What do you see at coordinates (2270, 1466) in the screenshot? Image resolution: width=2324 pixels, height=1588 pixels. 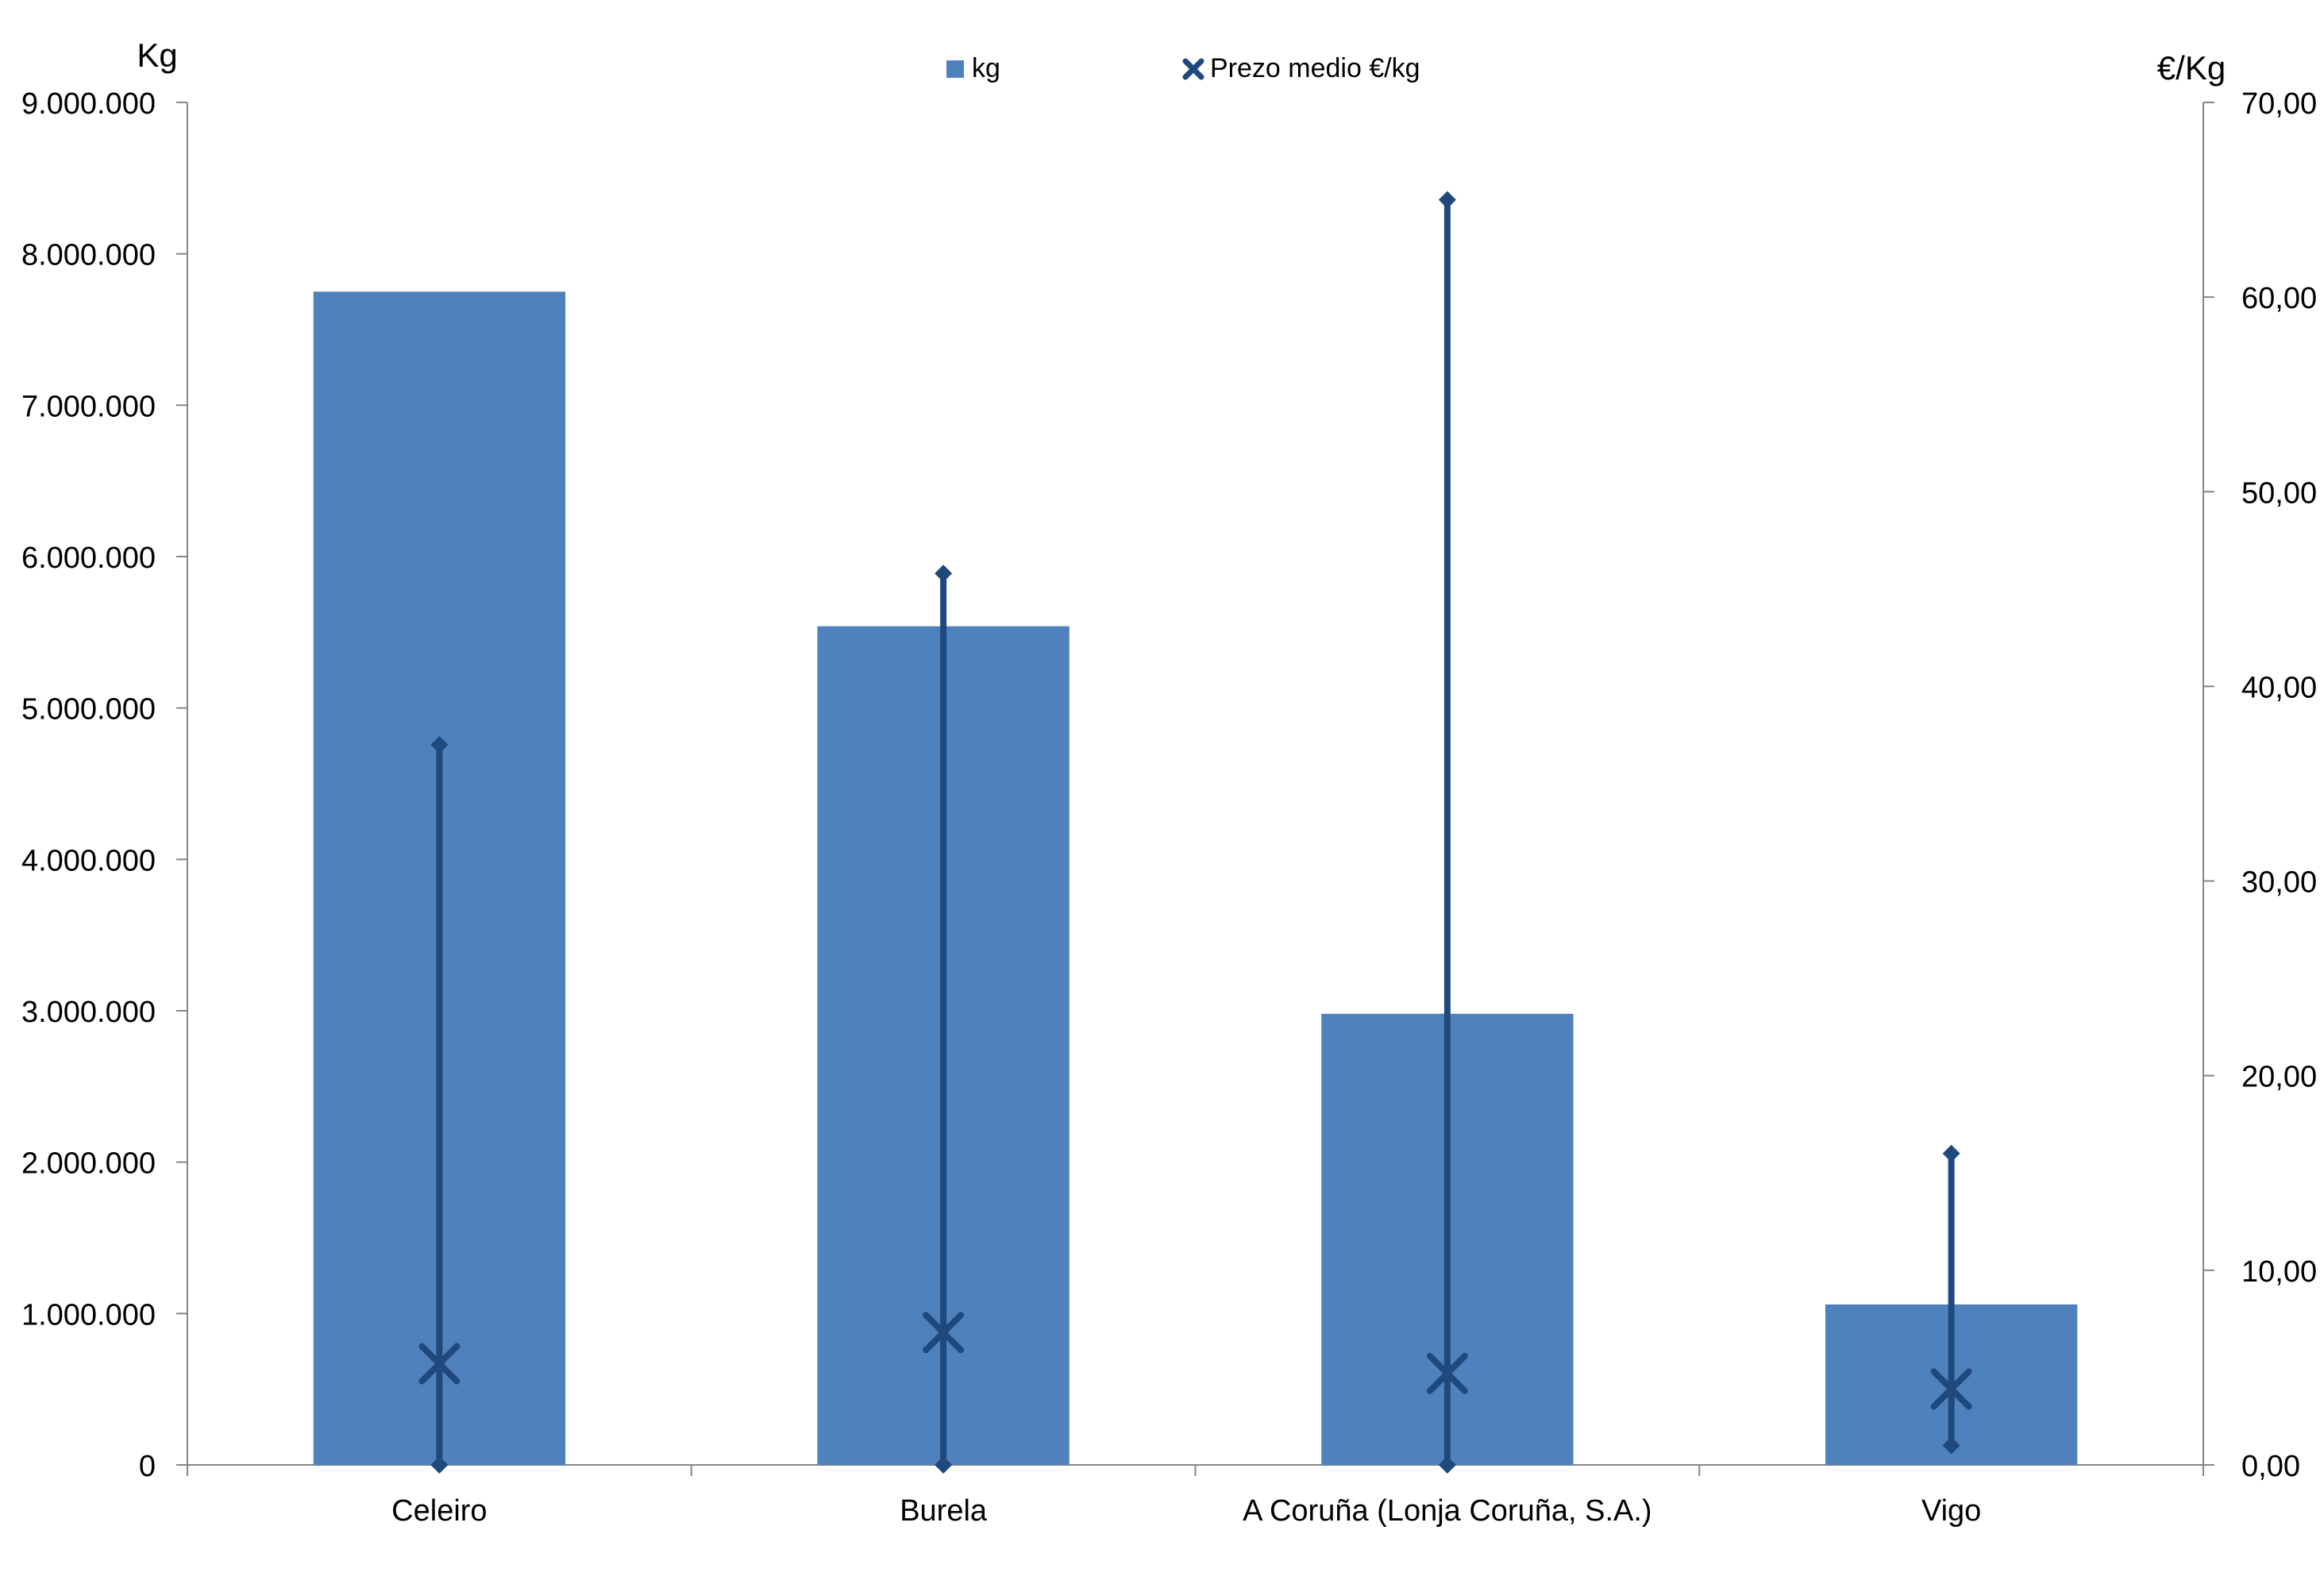 I see `right-tick-label: 0,00` at bounding box center [2270, 1466].